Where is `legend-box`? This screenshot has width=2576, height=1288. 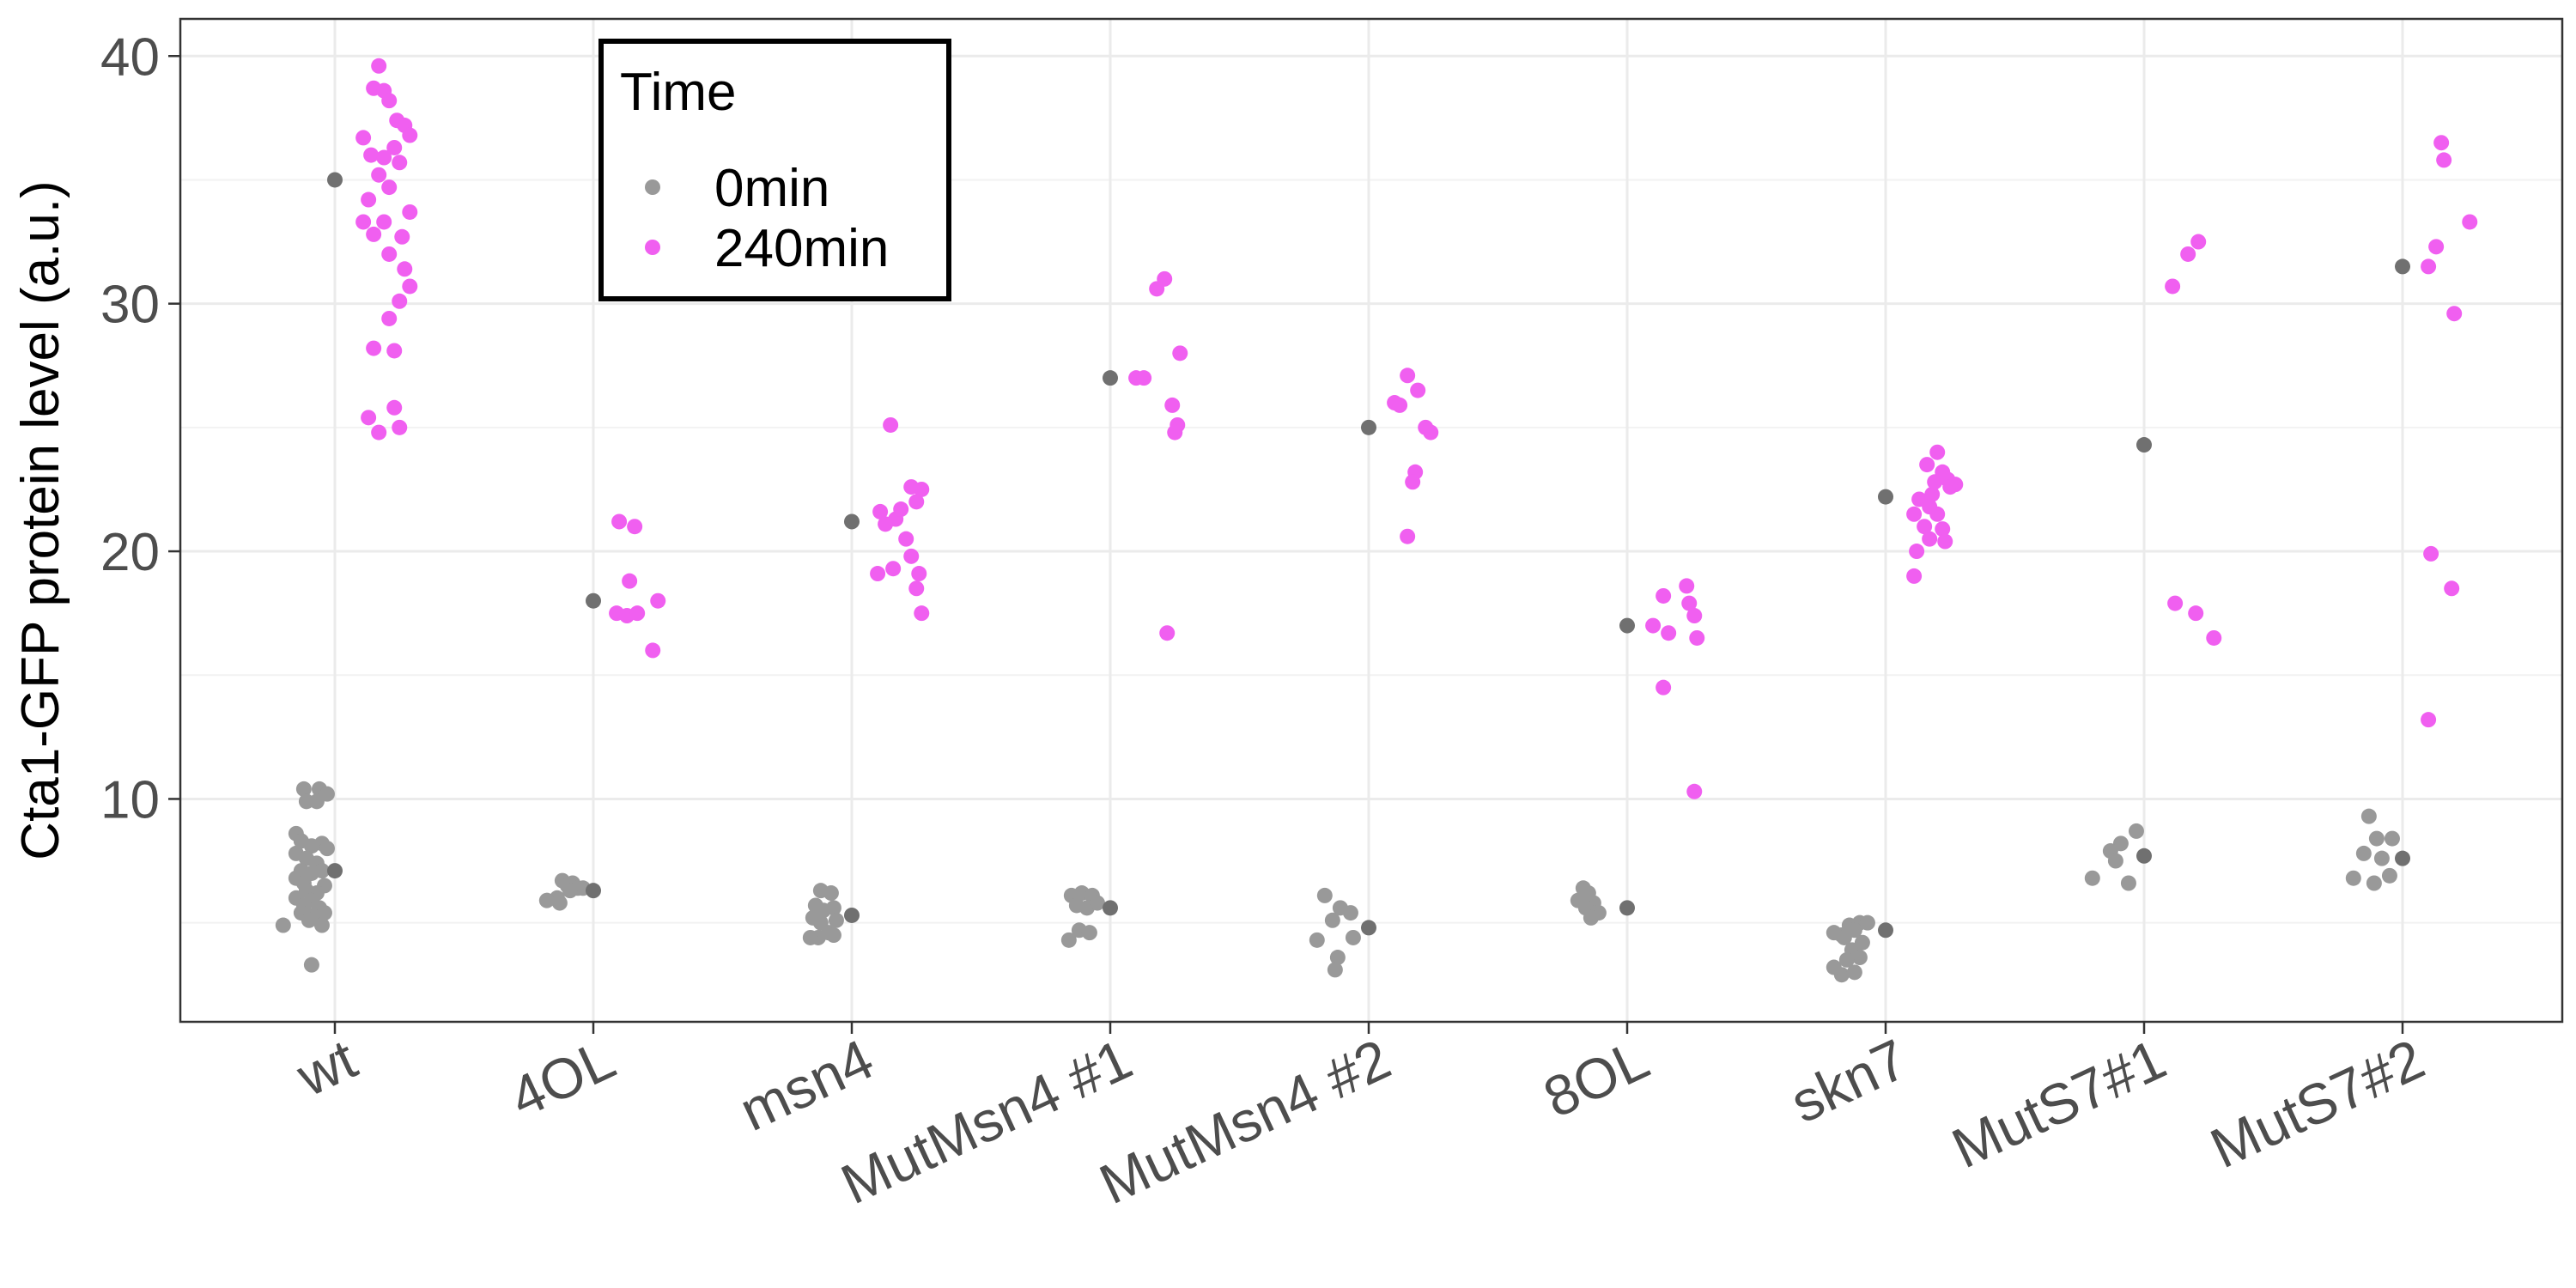
legend-box is located at coordinates (775, 170).